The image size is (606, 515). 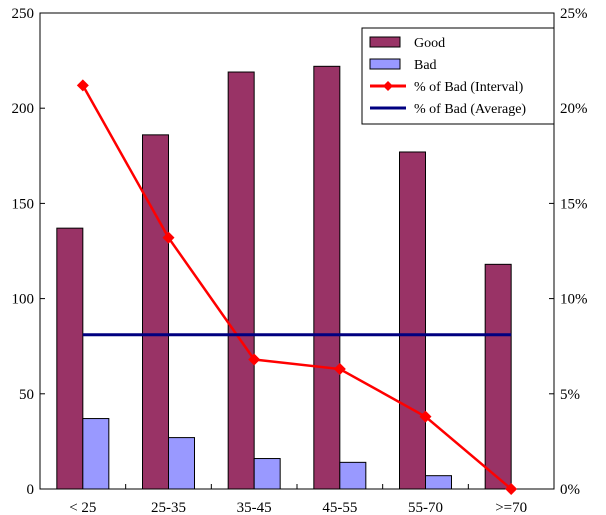 I want to click on y2-tick-label: 5%, so click(x=570, y=395).